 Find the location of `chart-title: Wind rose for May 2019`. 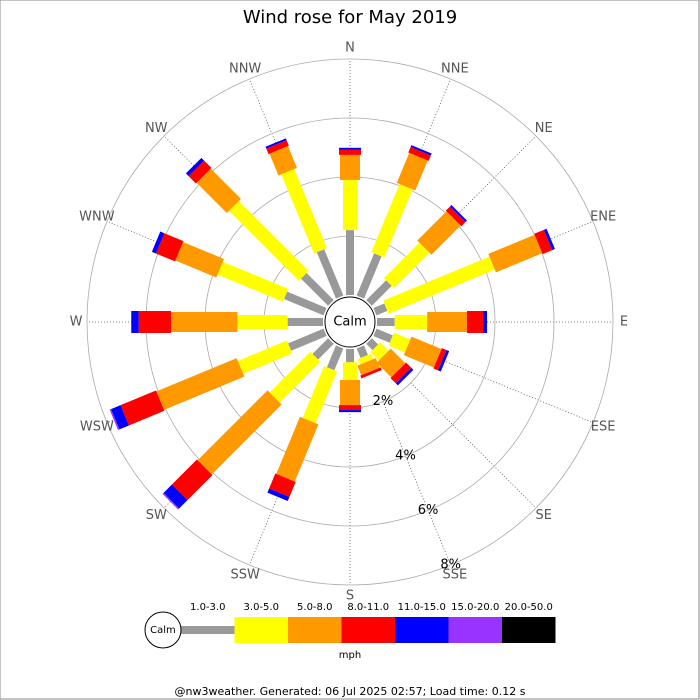

chart-title: Wind rose for May 2019 is located at coordinates (350, 17).